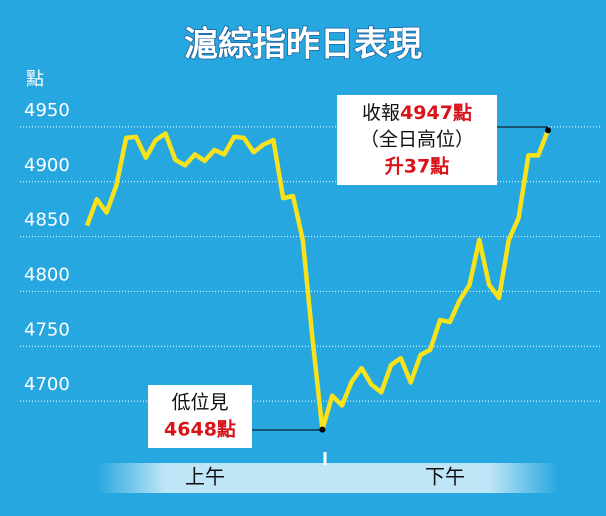  Describe the element at coordinates (417, 166) in the screenshot. I see `annotation-change: 升37點` at that location.